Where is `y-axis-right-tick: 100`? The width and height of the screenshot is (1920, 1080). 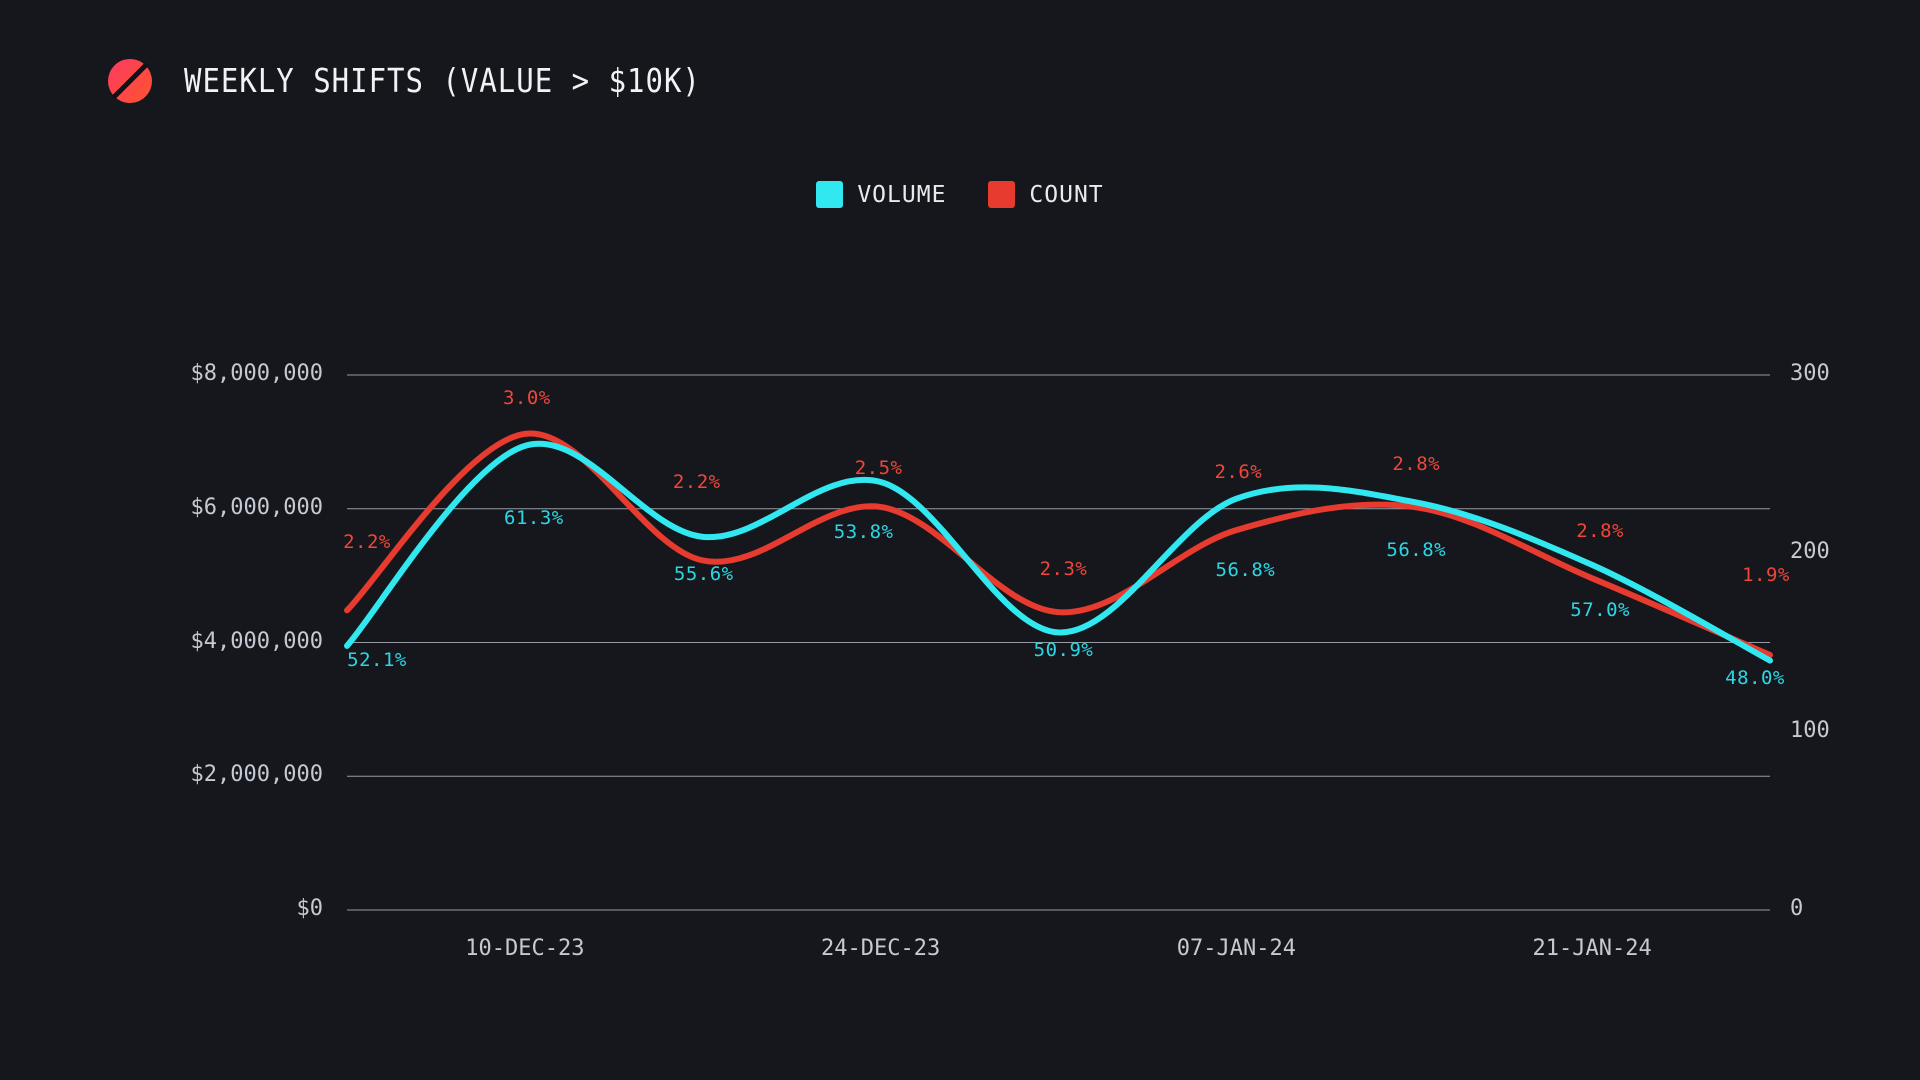
y-axis-right-tick: 100 is located at coordinates (1810, 730).